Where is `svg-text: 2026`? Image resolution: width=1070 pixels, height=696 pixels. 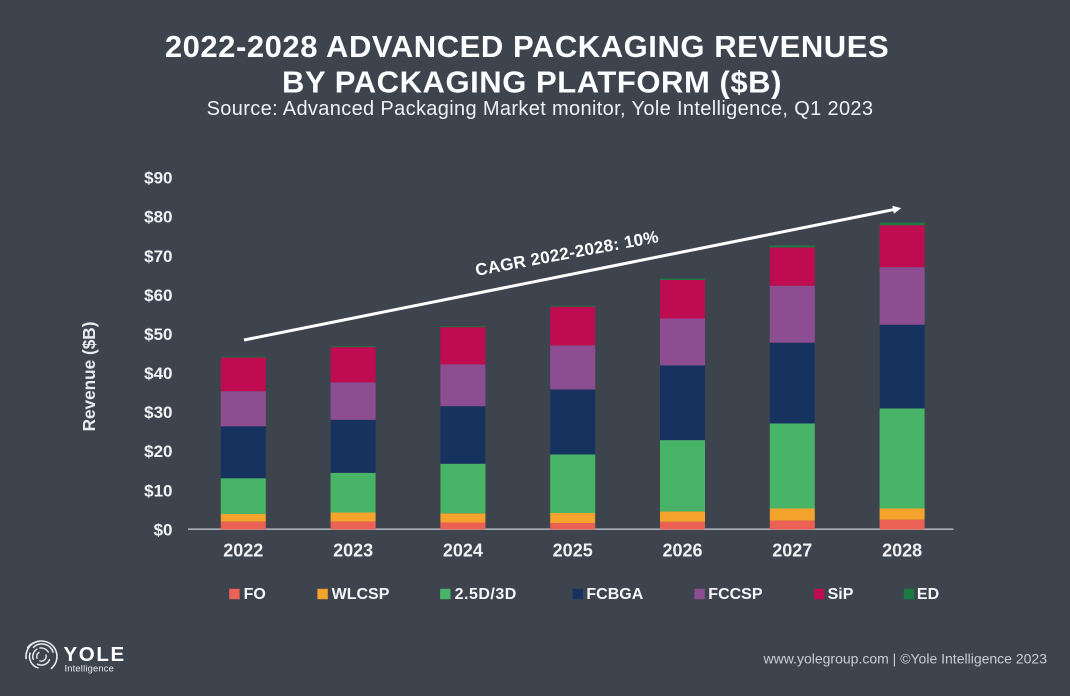 svg-text: 2026 is located at coordinates (682, 550).